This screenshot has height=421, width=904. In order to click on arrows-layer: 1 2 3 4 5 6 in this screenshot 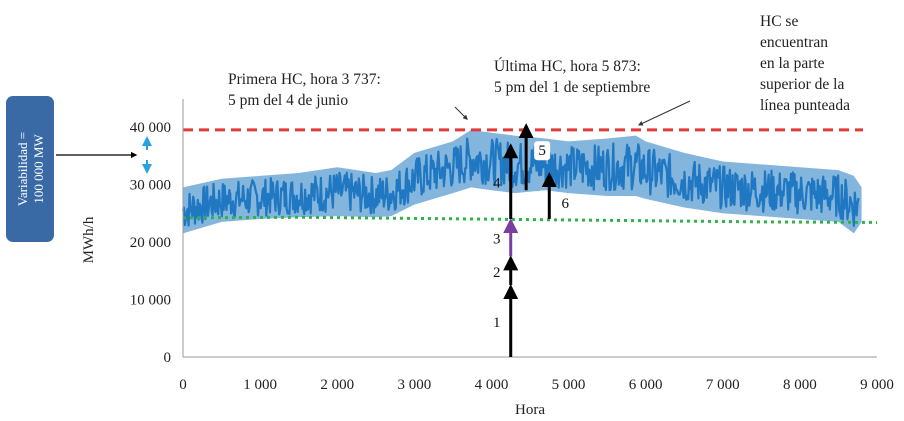, I will do `click(531, 240)`.